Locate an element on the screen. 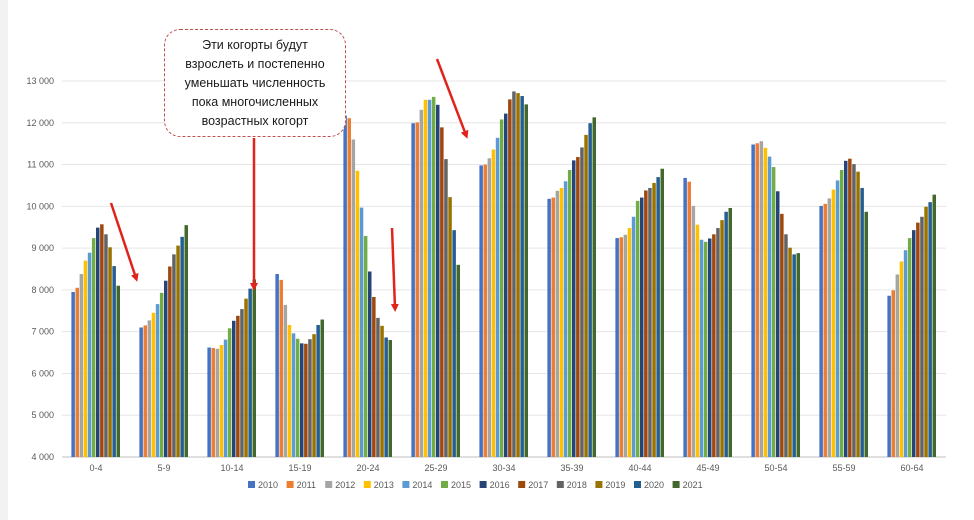 This screenshot has width=974, height=520. bar-25-29-2017 is located at coordinates (442, 292).